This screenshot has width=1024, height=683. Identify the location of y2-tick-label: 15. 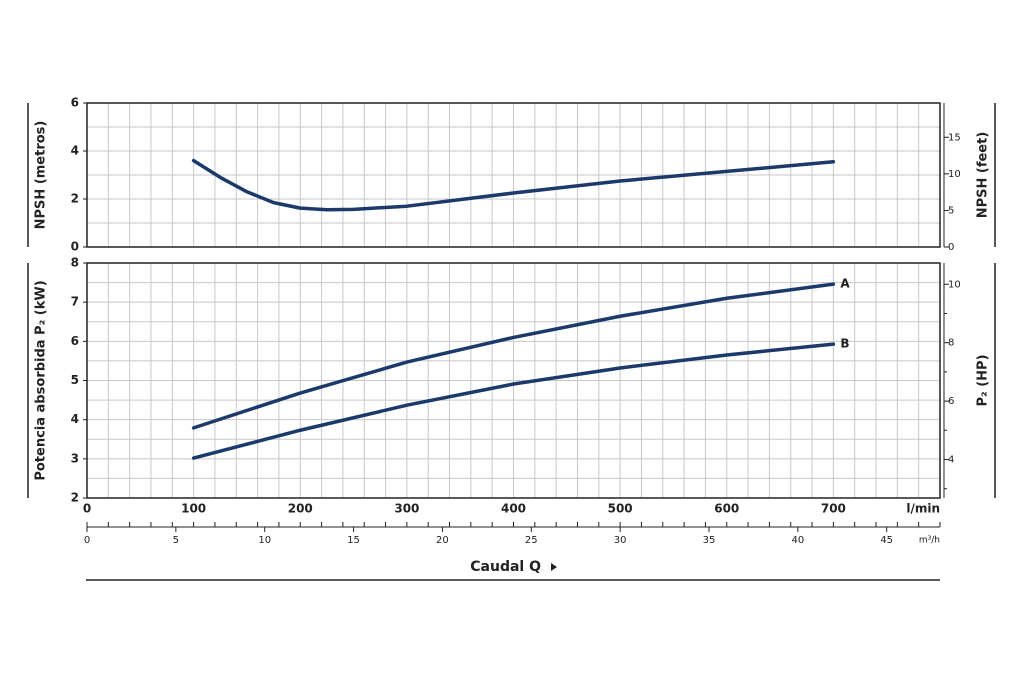
(954, 137).